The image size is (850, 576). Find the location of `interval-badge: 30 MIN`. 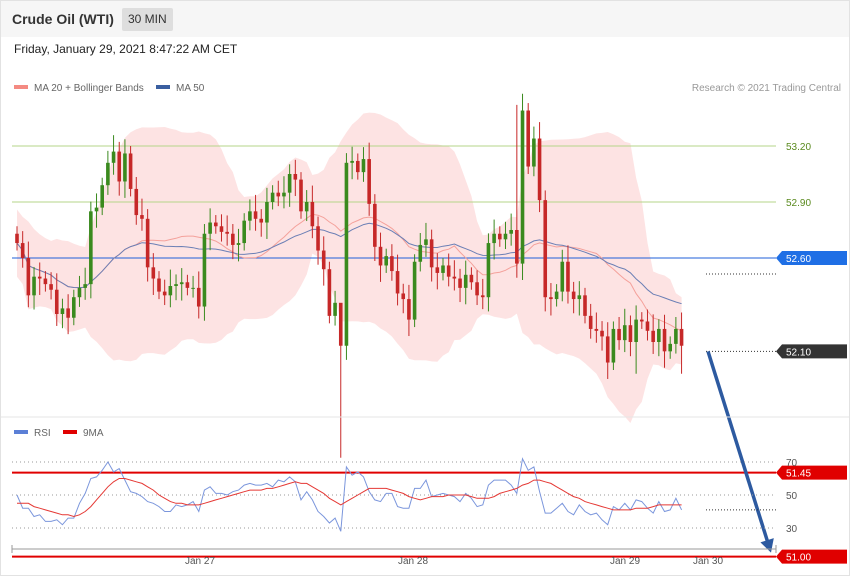

interval-badge: 30 MIN is located at coordinates (147, 19).